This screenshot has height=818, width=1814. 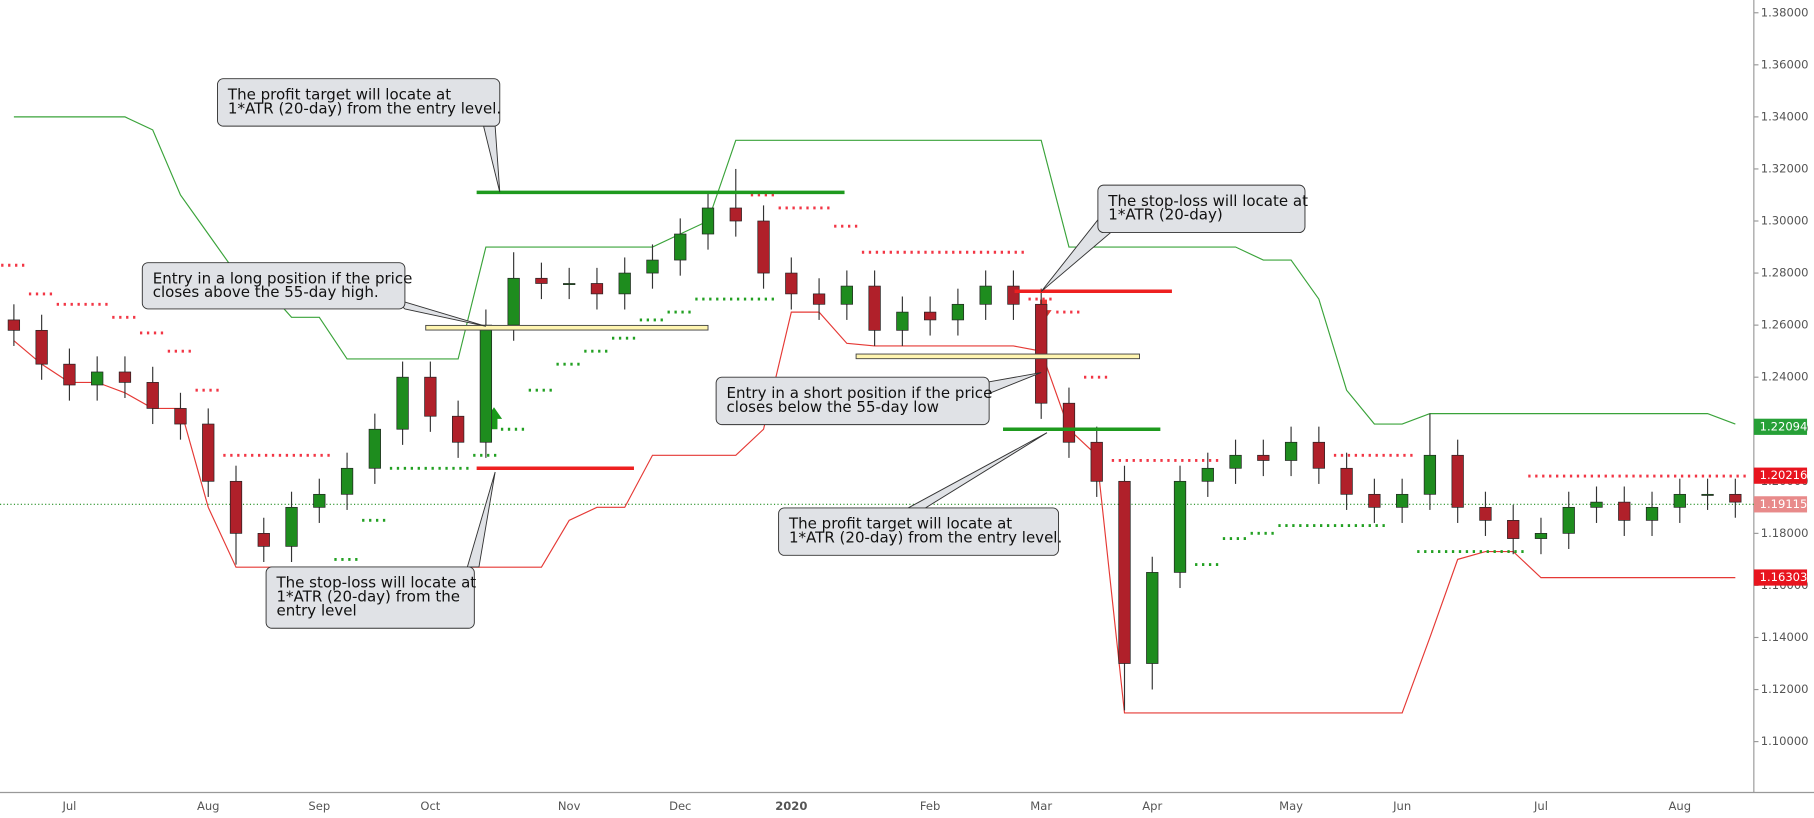 What do you see at coordinates (266, 292) in the screenshot?
I see `callout-text: closes above the 55-day high.` at bounding box center [266, 292].